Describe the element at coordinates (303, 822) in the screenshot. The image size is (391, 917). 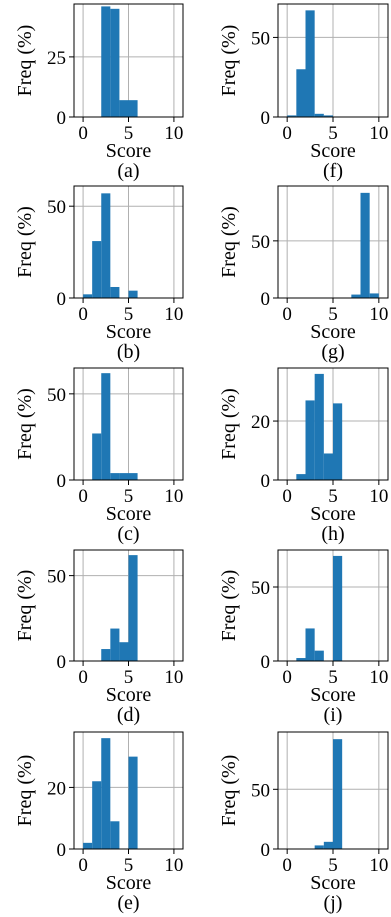
I see `panel-j: 0 5 10 0 50 Score Freq (%) (j)` at that location.